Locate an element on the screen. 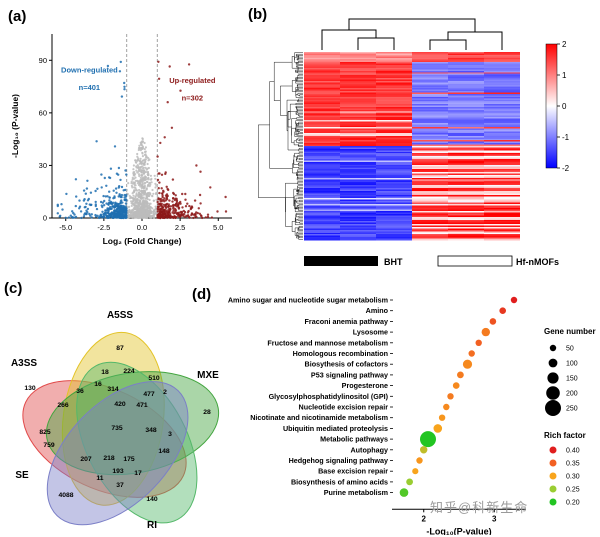 This screenshot has height=537, width=600. gene-number-legend-value: 250 is located at coordinates (572, 409).